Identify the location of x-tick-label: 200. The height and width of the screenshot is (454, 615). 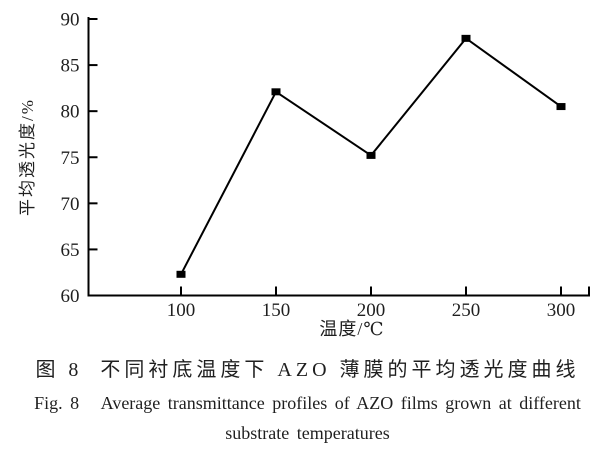
(371, 310).